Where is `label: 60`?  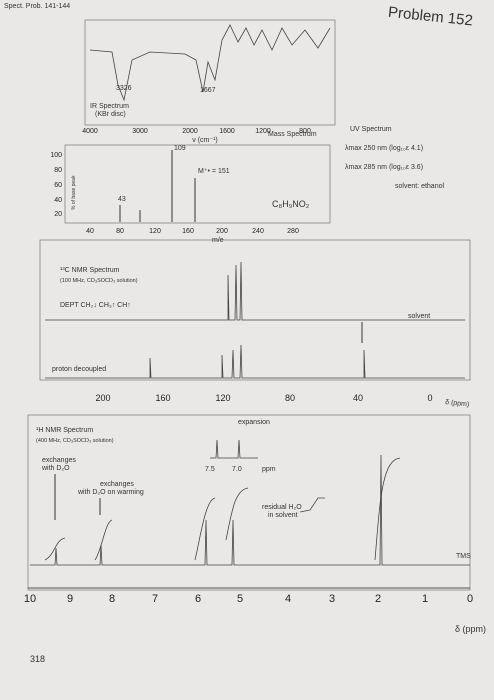
label: 60 is located at coordinates (58, 185).